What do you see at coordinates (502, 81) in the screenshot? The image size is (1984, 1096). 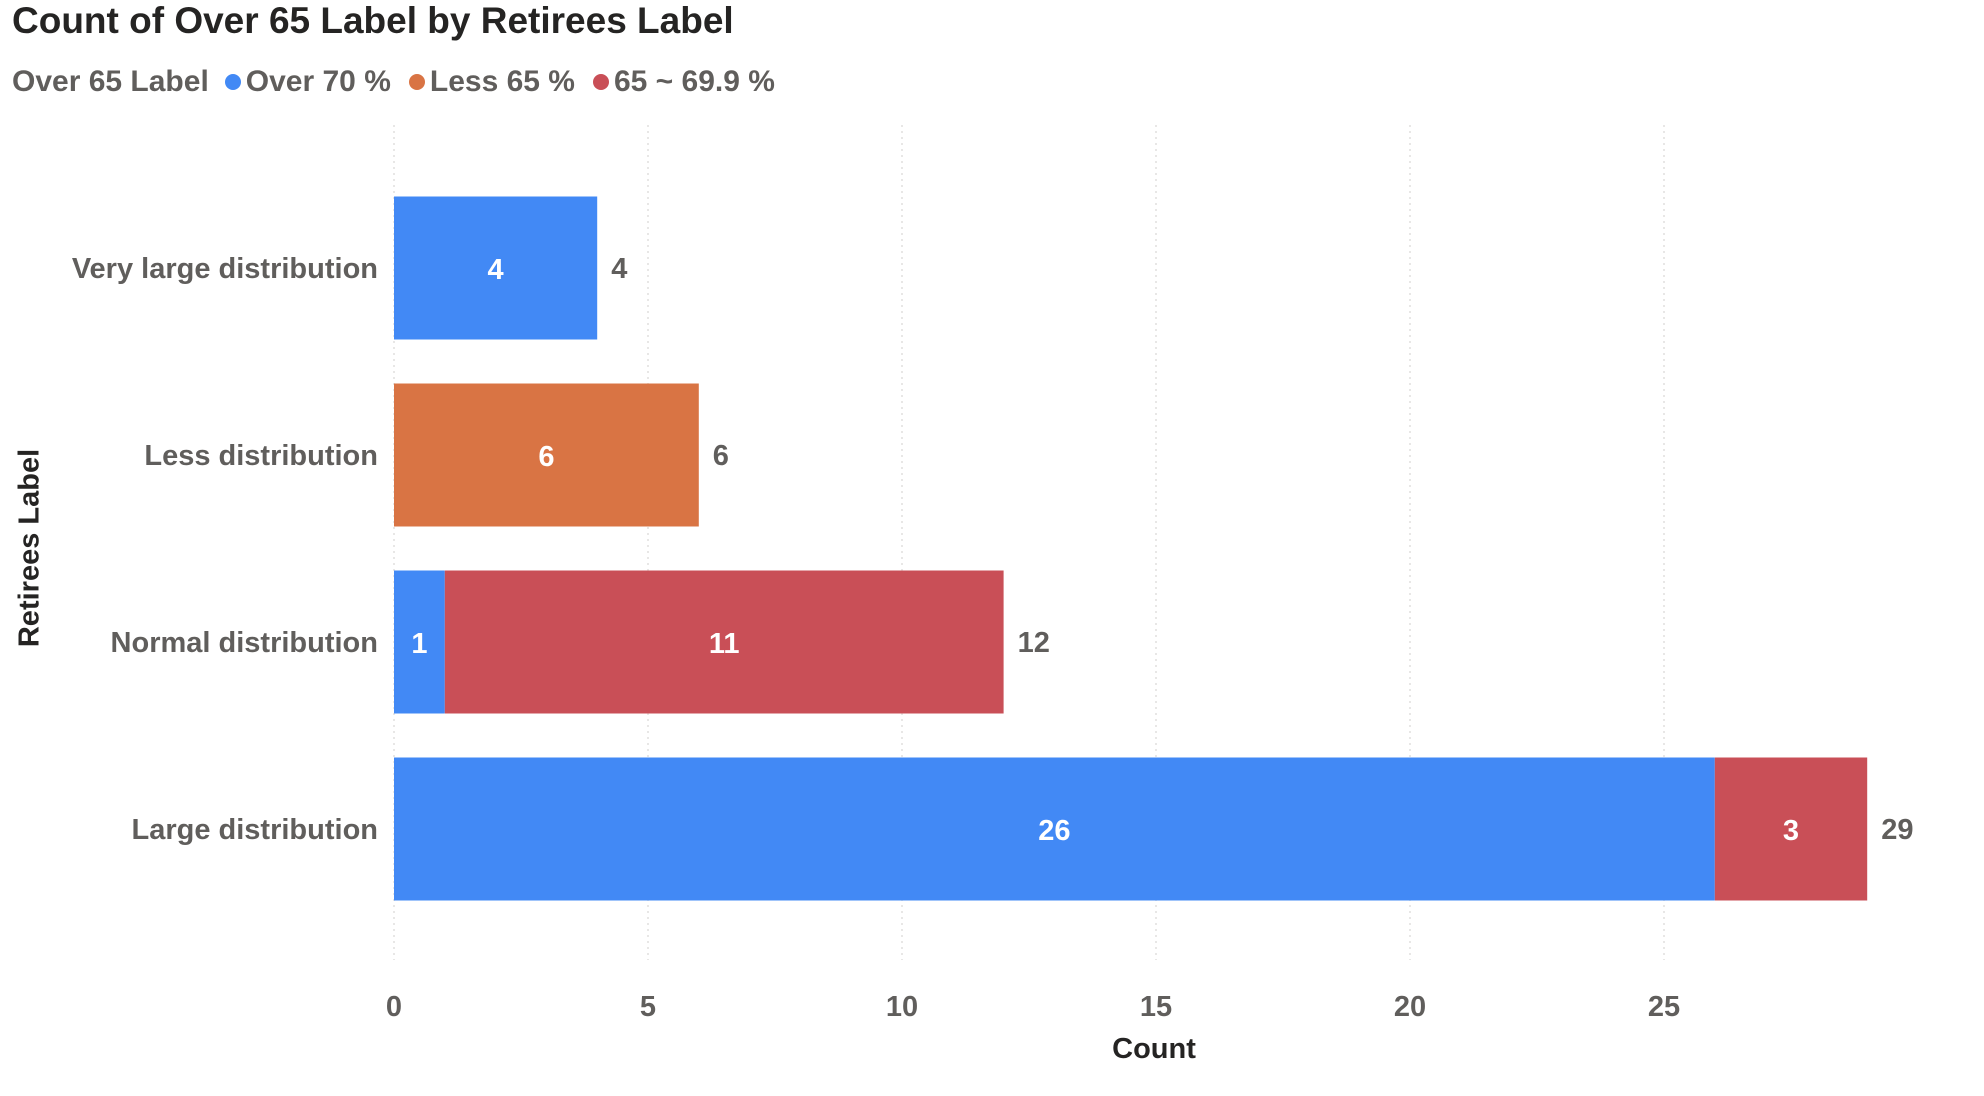 I see `legend-label: Less 65 %` at bounding box center [502, 81].